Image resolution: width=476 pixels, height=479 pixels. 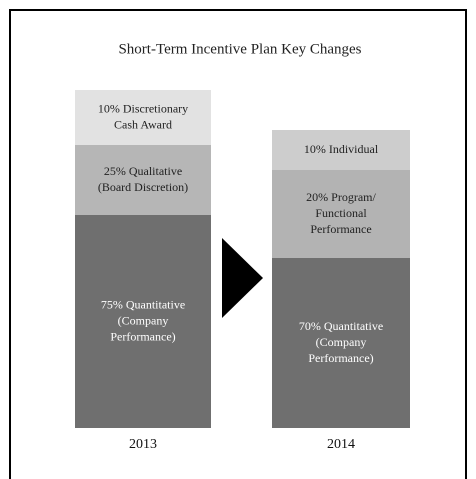 I want to click on title: Short-Term Incentive Plan Key Changes, so click(x=239, y=49).